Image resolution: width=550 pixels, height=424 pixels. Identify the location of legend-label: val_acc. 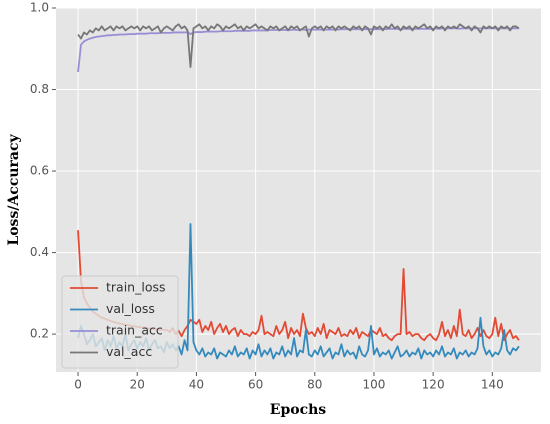
(129, 351).